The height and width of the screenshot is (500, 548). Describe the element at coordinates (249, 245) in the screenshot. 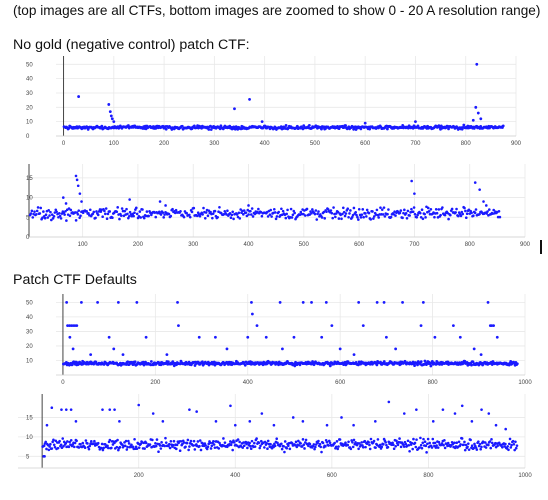

I see `x-tick-label: 400` at that location.